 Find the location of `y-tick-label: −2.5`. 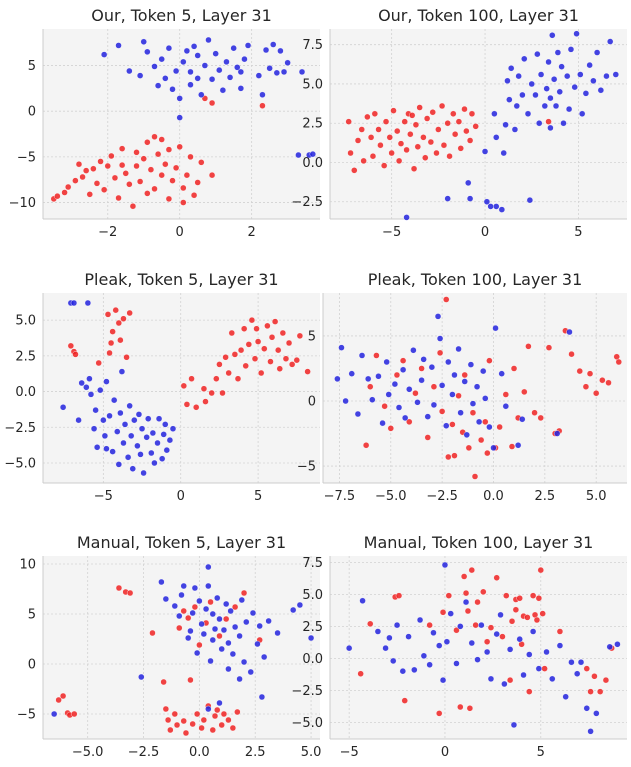

y-tick-label: −2.5 is located at coordinates (20, 428).